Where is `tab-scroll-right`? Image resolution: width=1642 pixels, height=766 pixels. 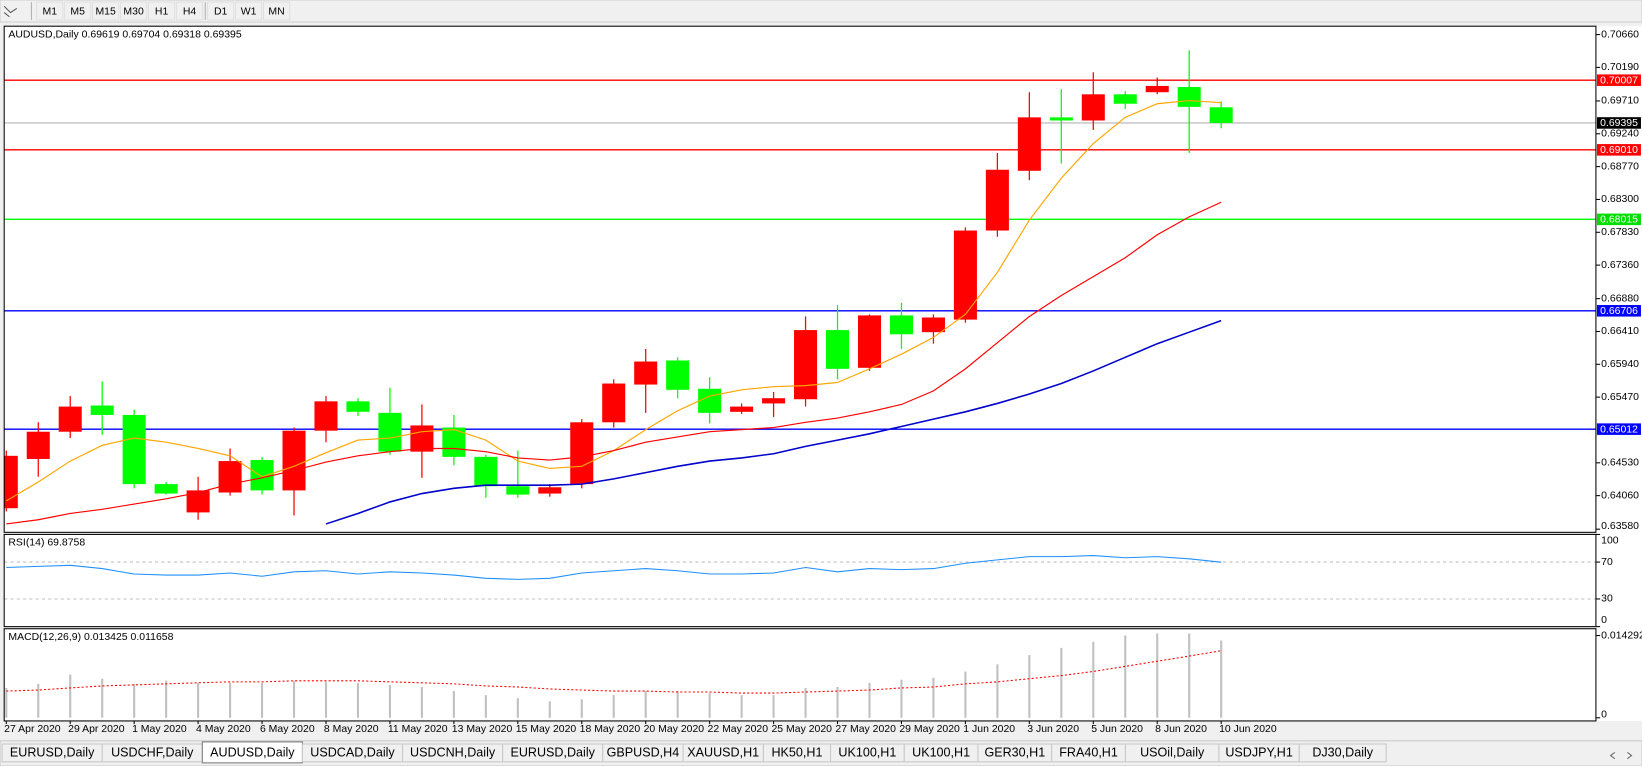 tab-scroll-right is located at coordinates (1630, 755).